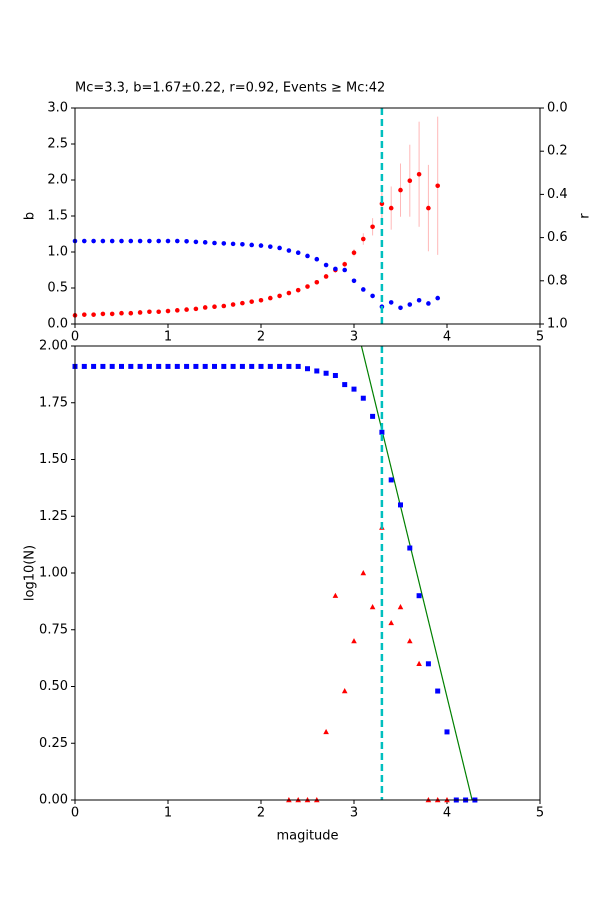  Describe the element at coordinates (30, 216) in the screenshot. I see `y-axis-label: b` at that location.